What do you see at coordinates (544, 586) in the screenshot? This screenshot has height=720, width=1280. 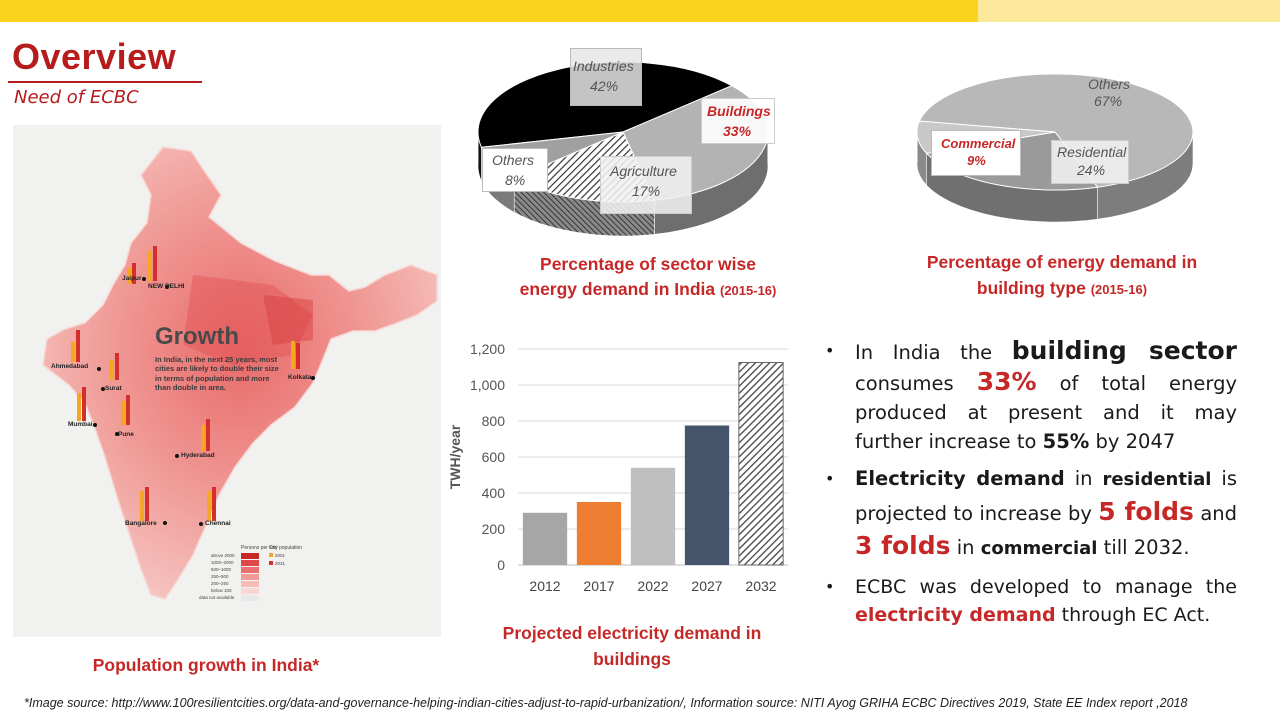 I see `x-tick-label-2012: 2012` at bounding box center [544, 586].